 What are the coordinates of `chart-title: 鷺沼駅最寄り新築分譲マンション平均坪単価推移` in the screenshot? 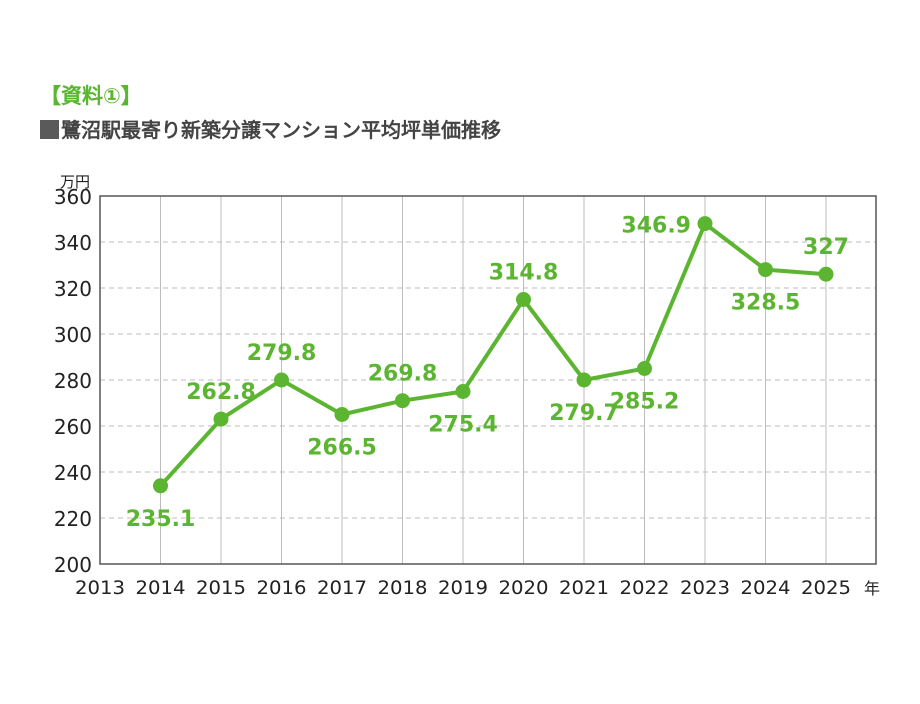 It's located at (270, 128).